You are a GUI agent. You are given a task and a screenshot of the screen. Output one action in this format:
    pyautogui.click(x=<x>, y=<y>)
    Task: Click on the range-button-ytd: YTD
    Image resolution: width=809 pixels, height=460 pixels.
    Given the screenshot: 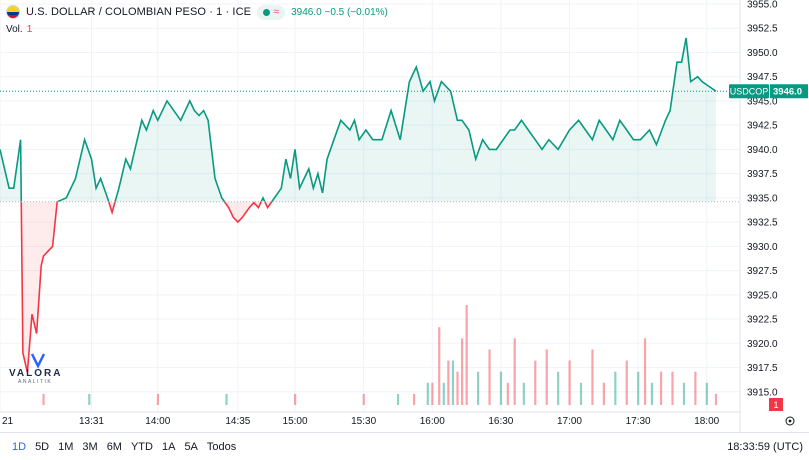 What is the action you would take?
    pyautogui.click(x=141, y=447)
    